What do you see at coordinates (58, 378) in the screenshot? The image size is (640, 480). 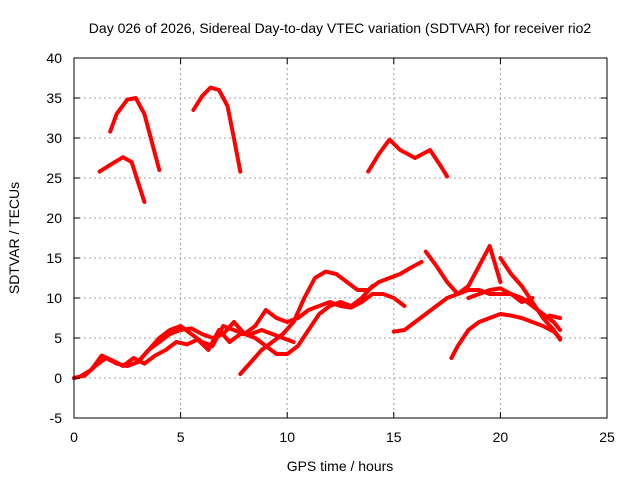 I see `y-tick-label: 0` at bounding box center [58, 378].